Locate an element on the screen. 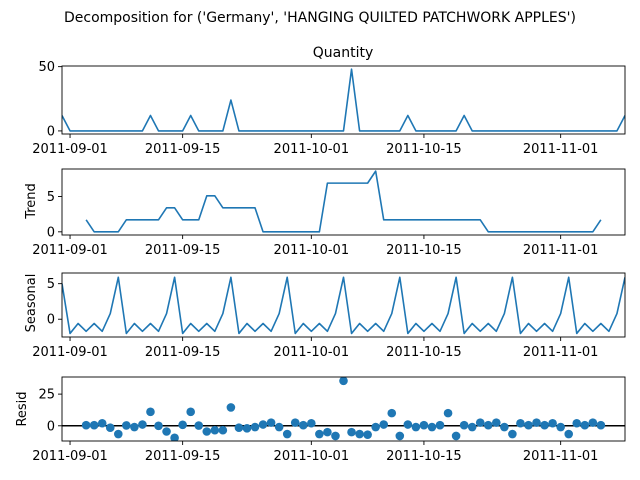  ylabel-trend: Trend is located at coordinates (31, 201).